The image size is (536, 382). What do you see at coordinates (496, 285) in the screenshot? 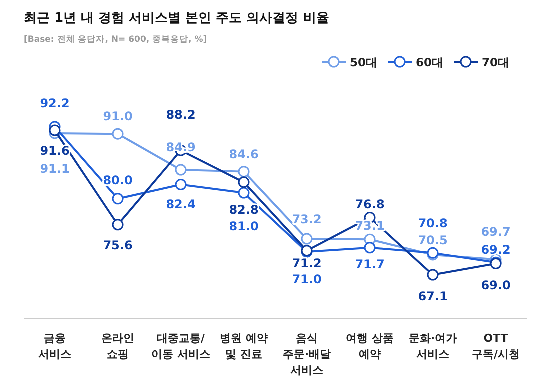
I see `data-label: 69.0` at bounding box center [496, 285].